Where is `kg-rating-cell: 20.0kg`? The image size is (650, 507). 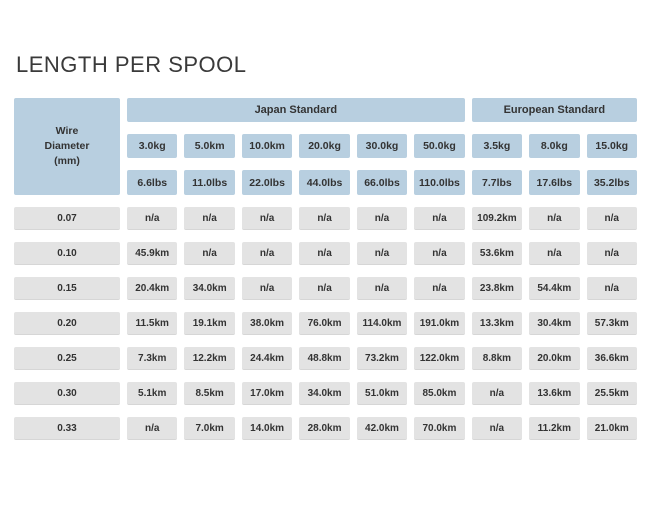 kg-rating-cell: 20.0kg is located at coordinates (324, 146).